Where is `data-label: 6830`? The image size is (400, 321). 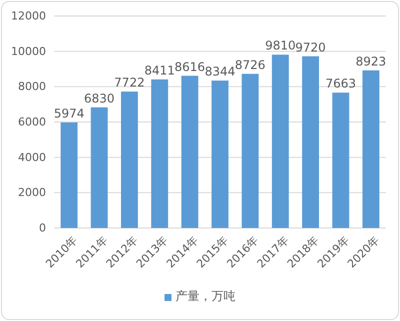
data-label: 6830 is located at coordinates (99, 98).